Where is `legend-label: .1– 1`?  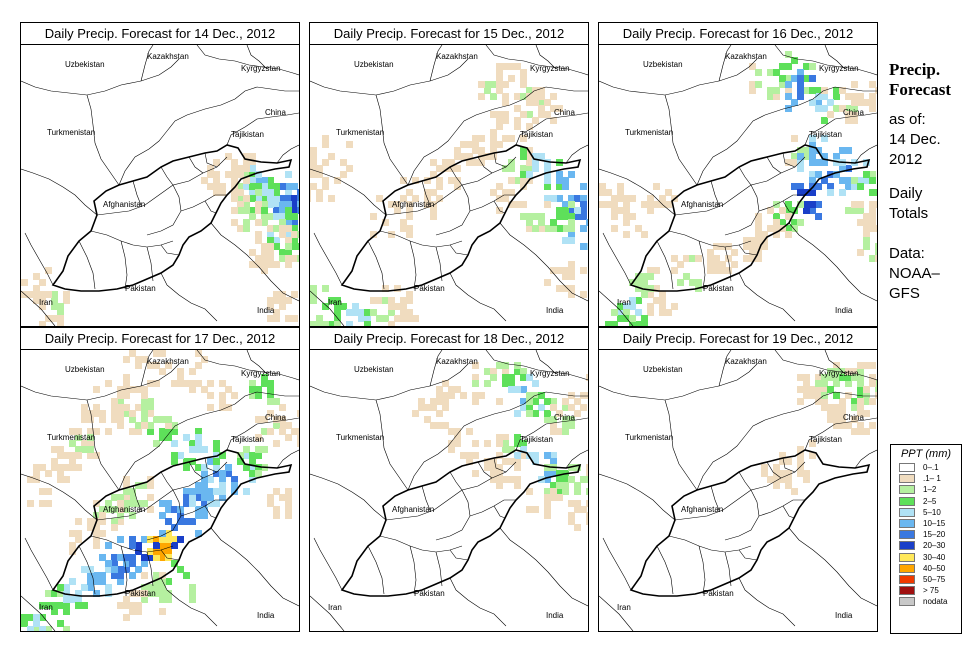
legend-label: .1– 1 is located at coordinates (932, 479).